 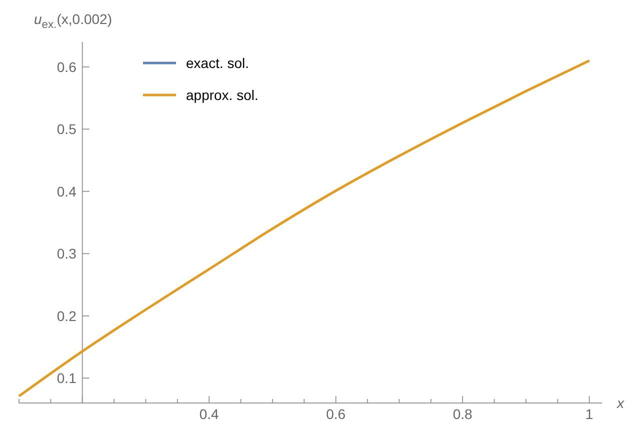 I want to click on legend-label: approx. sol., so click(x=222, y=95).